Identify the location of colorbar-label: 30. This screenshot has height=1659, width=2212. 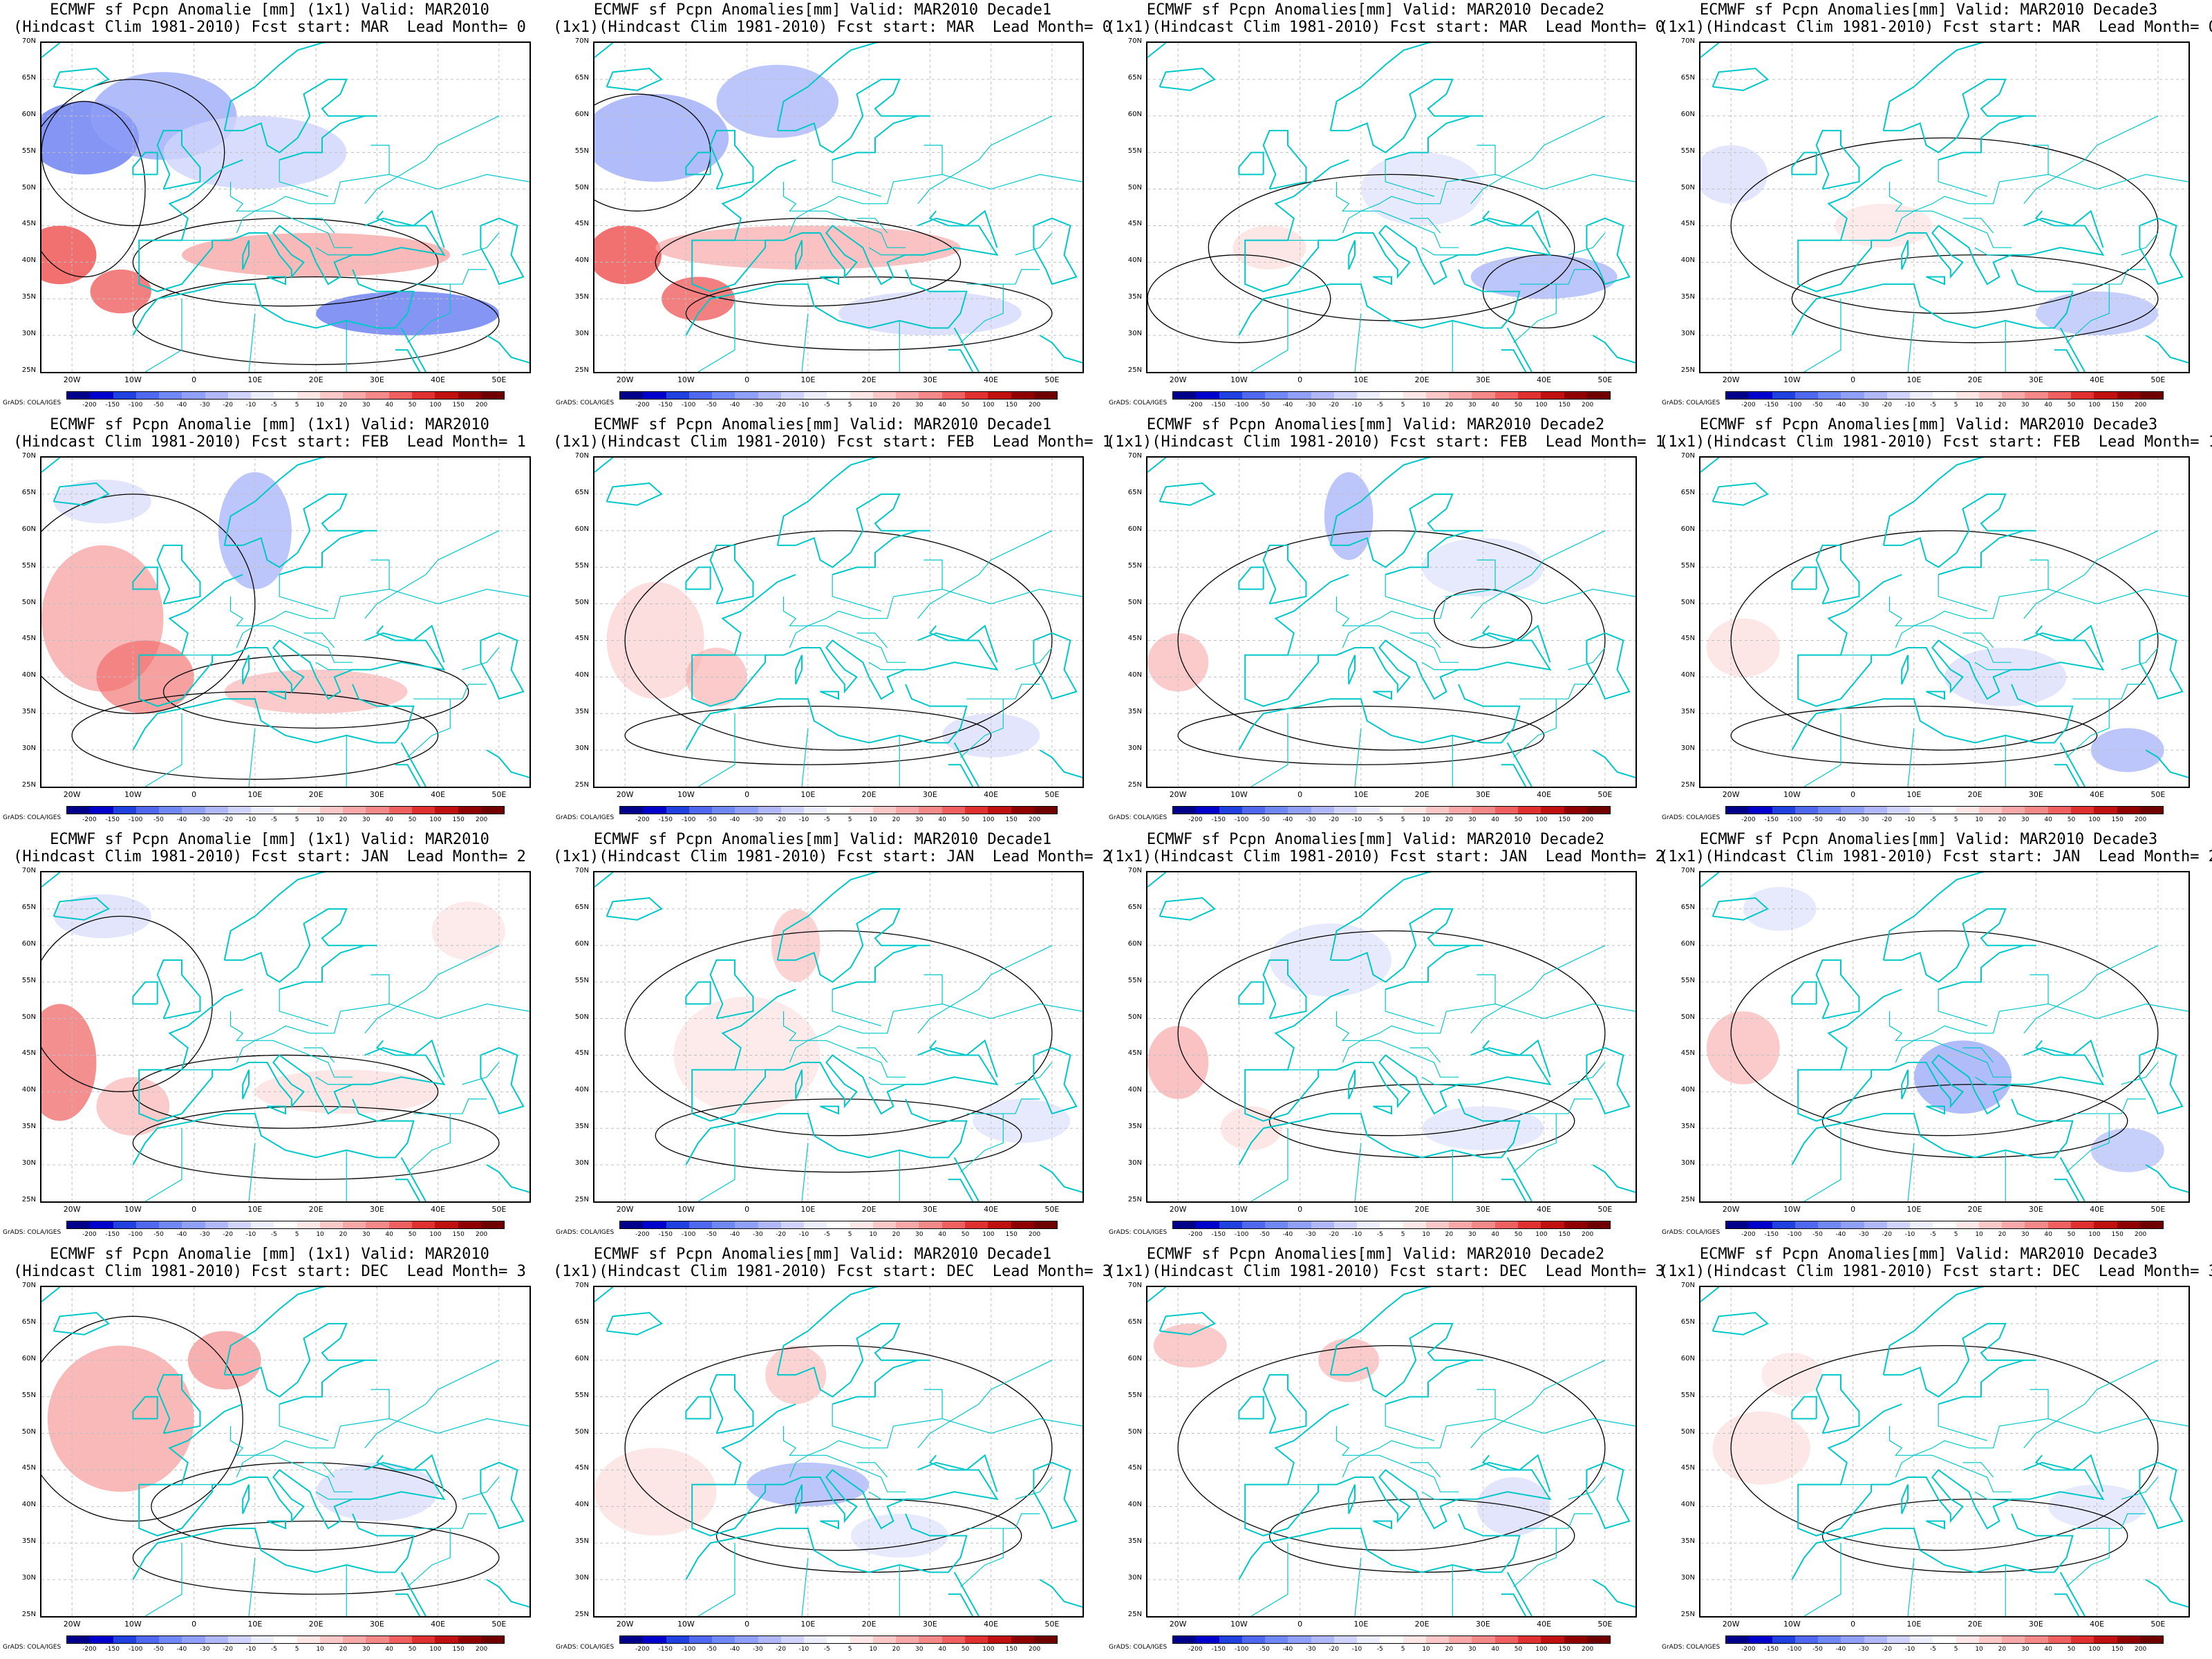
(1473, 1649).